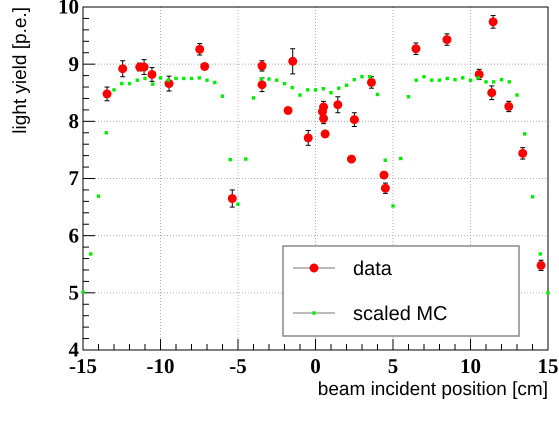  I want to click on x-tick-label: -5, so click(238, 366).